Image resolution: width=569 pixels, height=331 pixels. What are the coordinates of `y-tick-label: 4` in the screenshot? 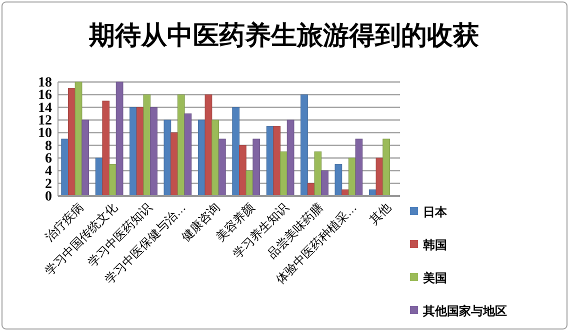 It's located at (48, 172).